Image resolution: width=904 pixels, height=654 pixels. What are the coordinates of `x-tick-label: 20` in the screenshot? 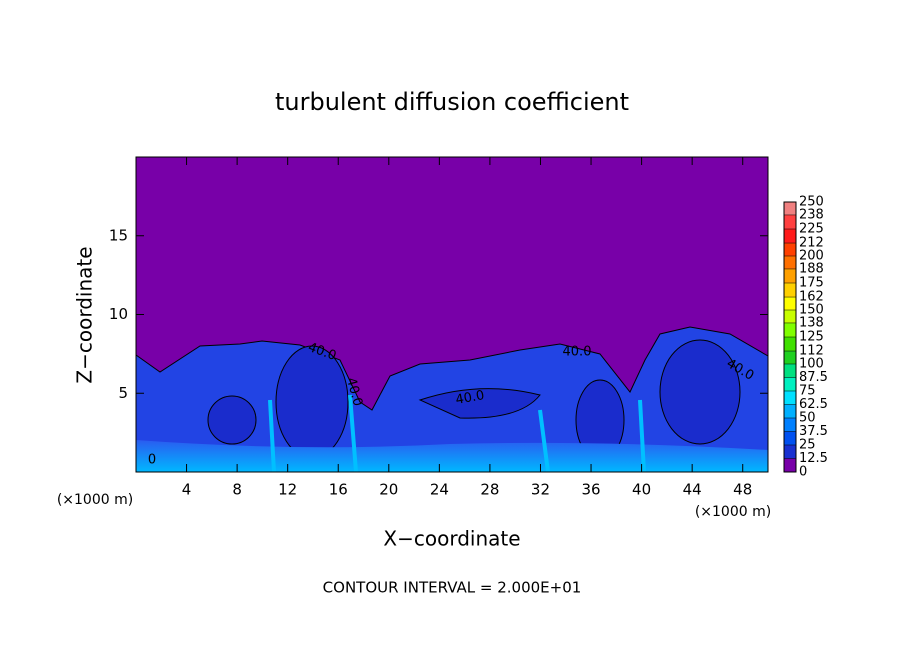 It's located at (388, 490).